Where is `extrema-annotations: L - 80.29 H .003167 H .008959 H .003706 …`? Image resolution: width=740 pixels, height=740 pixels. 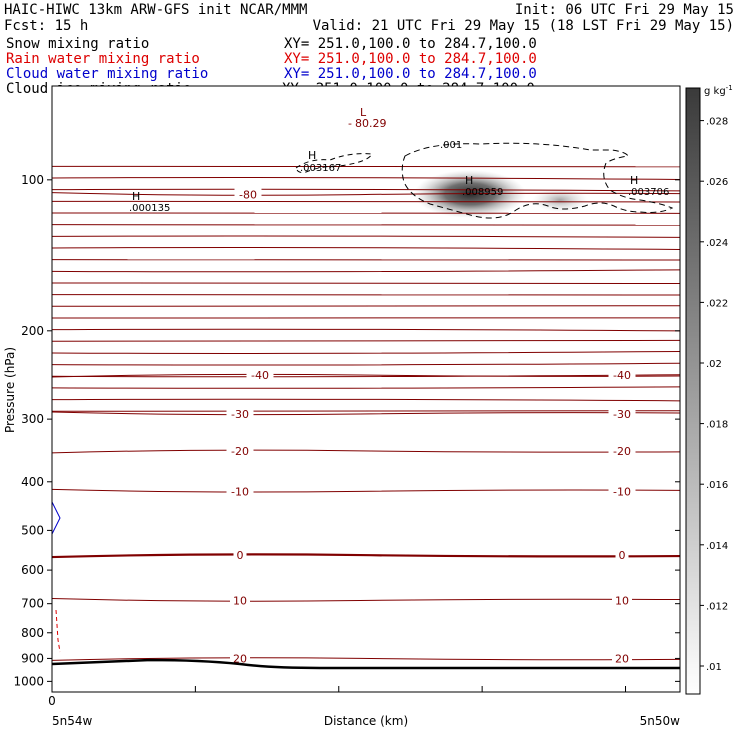 extrema-annotations: L - 80.29 H .003167 H .008959 H .003706 … is located at coordinates (399, 160).